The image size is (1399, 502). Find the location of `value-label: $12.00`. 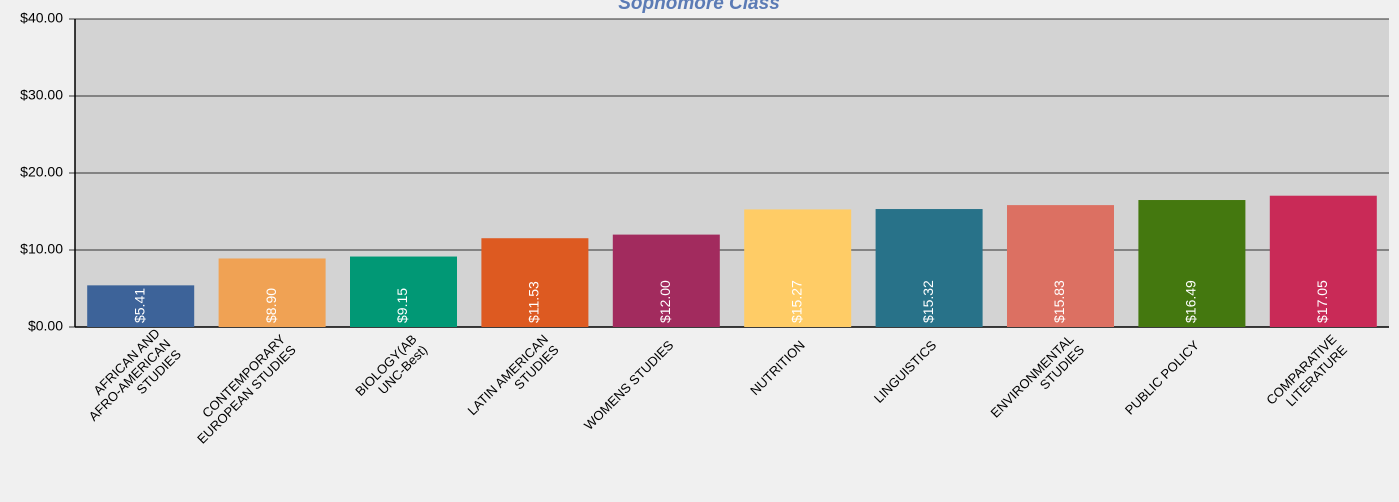

value-label: $12.00 is located at coordinates (665, 301).